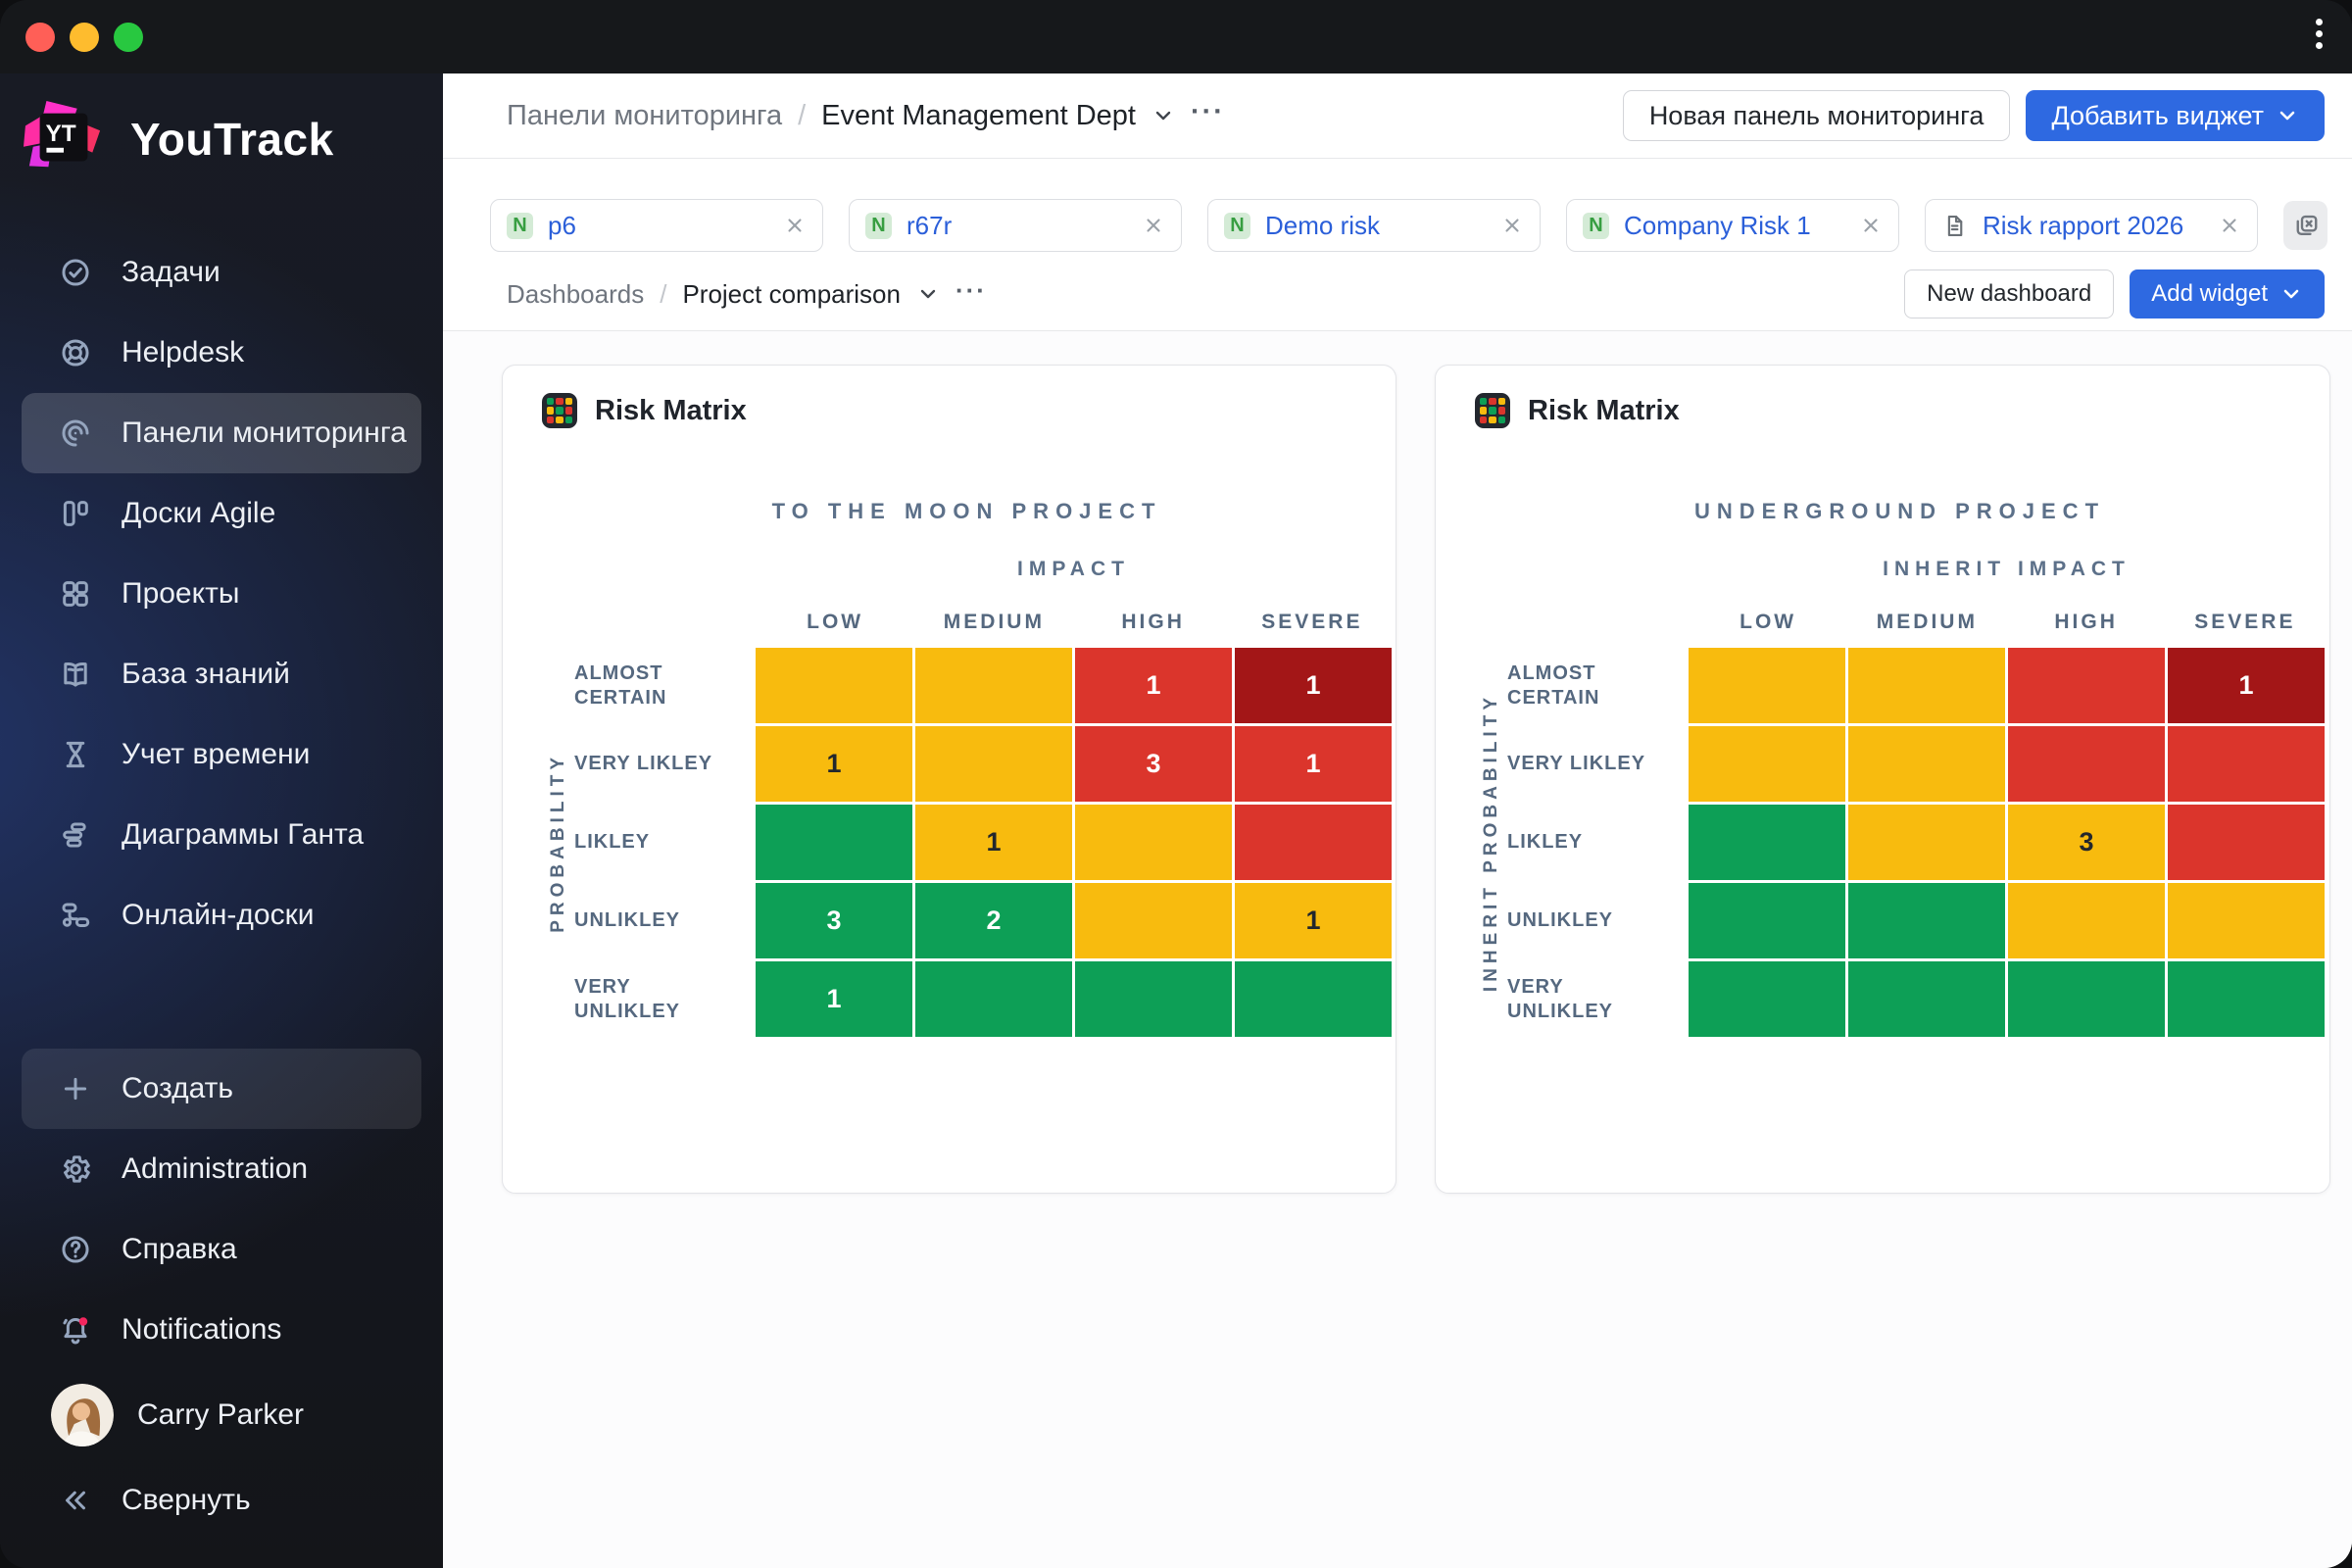 The image size is (2352, 1568). What do you see at coordinates (179, 139) in the screenshot?
I see `youtrack-logo: YT YouTrack` at bounding box center [179, 139].